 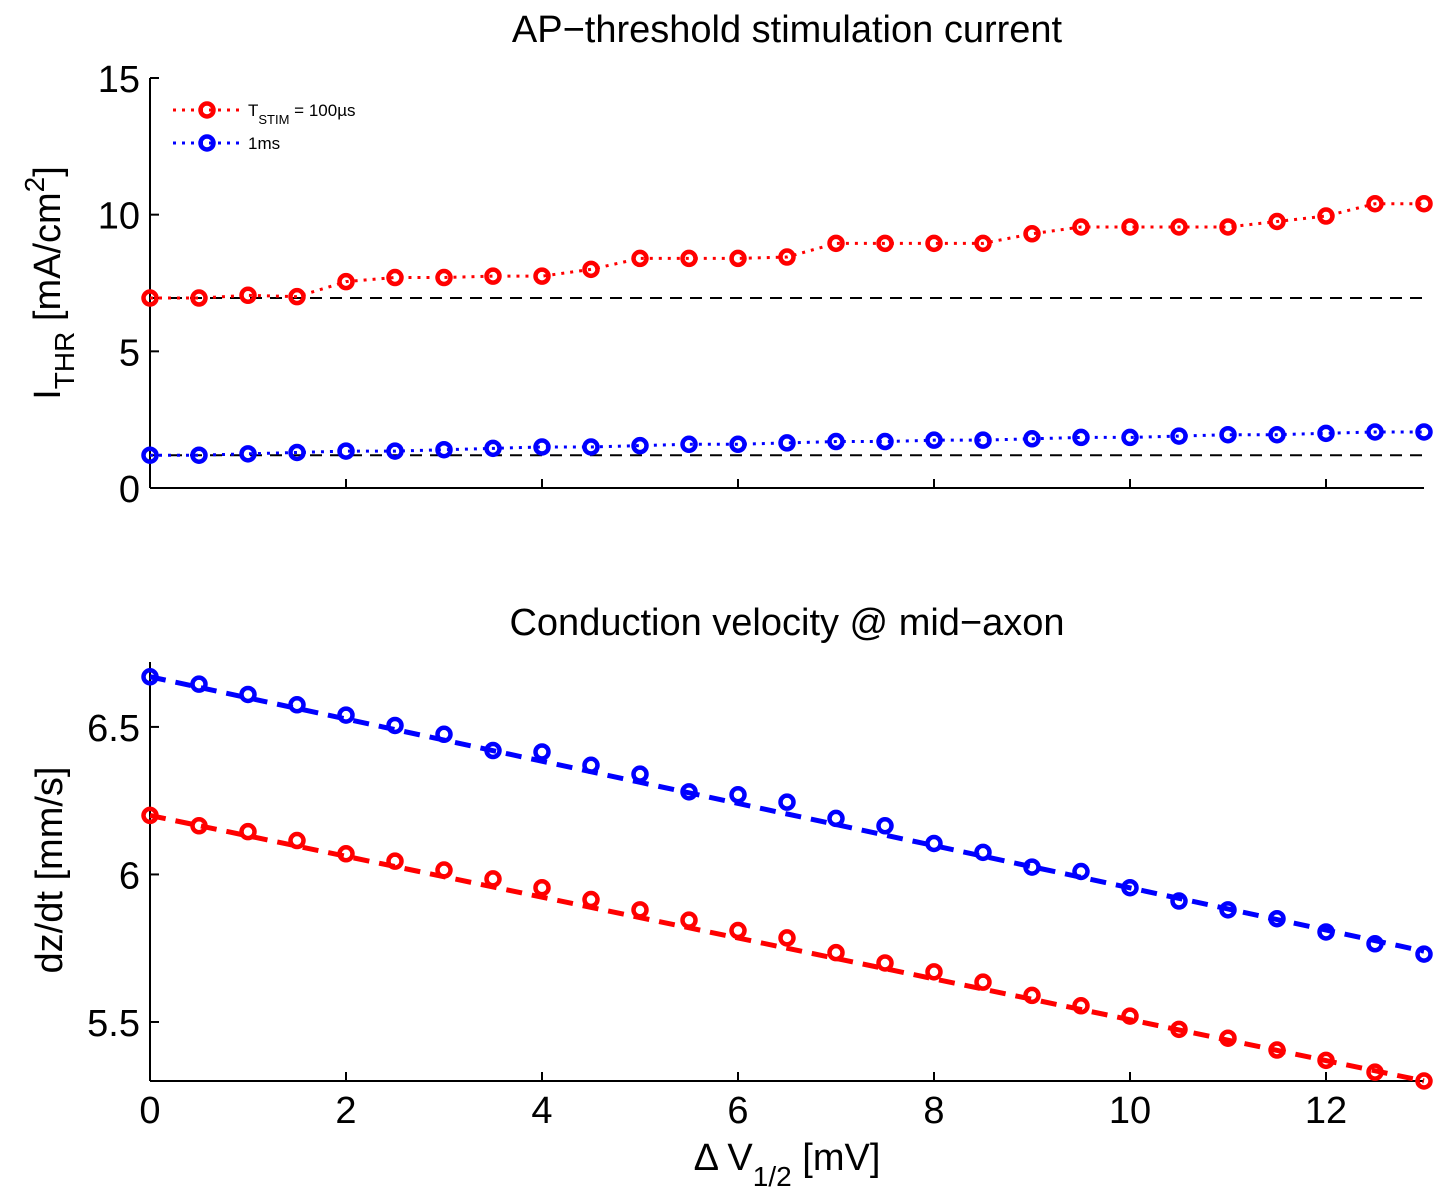 What do you see at coordinates (129, 490) in the screenshot?
I see `y-tick-label: 0` at bounding box center [129, 490].